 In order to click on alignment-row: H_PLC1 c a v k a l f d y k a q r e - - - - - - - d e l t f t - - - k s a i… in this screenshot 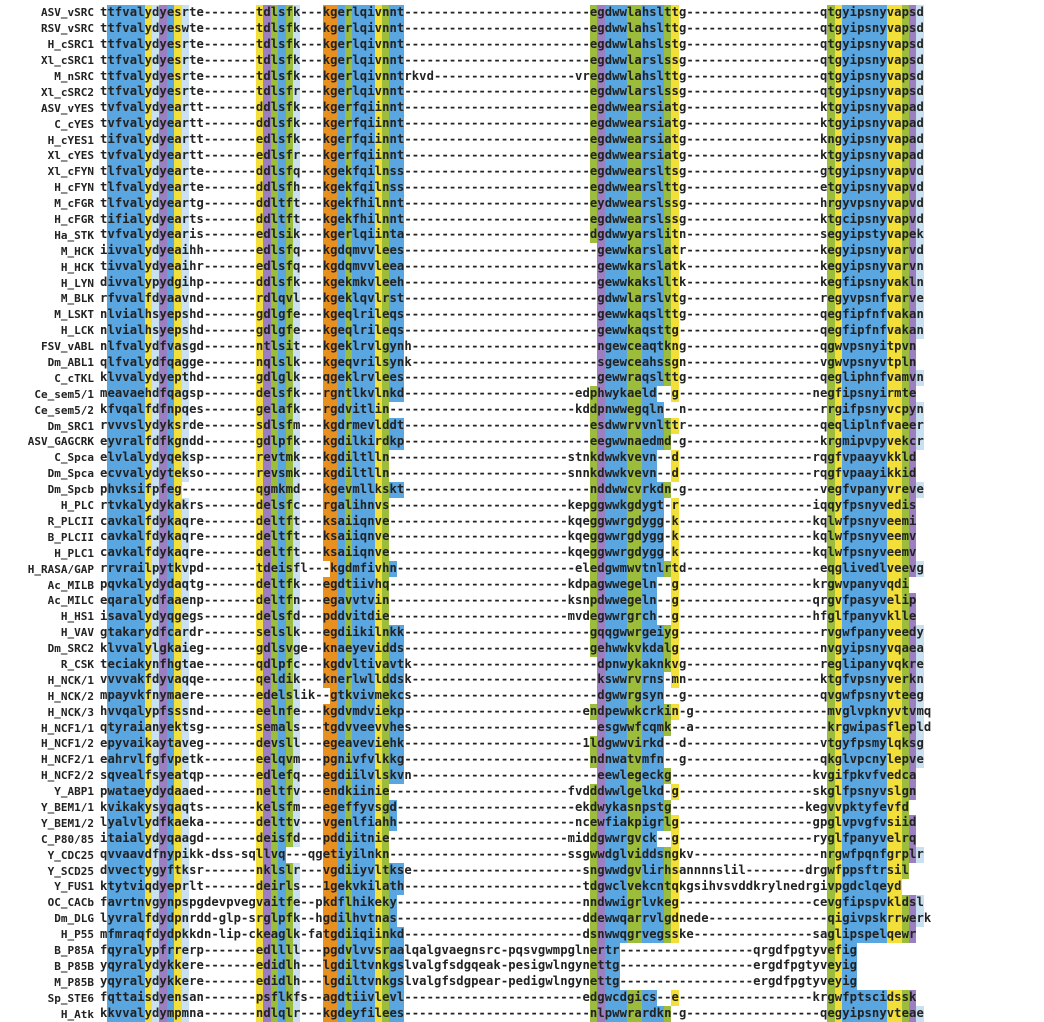, I will do `click(522, 553)`.